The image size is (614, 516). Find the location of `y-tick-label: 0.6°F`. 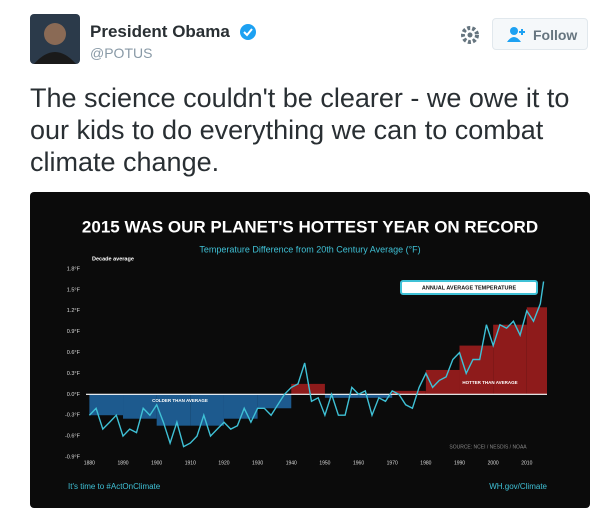

y-tick-label: 0.6°F is located at coordinates (74, 353).